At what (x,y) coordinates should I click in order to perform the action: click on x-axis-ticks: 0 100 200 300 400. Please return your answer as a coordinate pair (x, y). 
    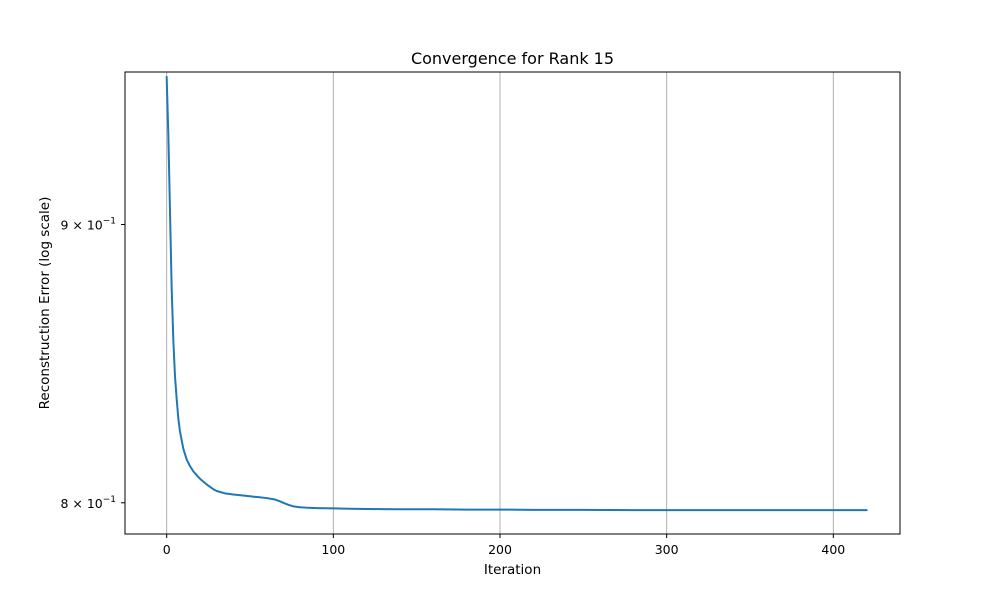
    Looking at the image, I should click on (504, 545).